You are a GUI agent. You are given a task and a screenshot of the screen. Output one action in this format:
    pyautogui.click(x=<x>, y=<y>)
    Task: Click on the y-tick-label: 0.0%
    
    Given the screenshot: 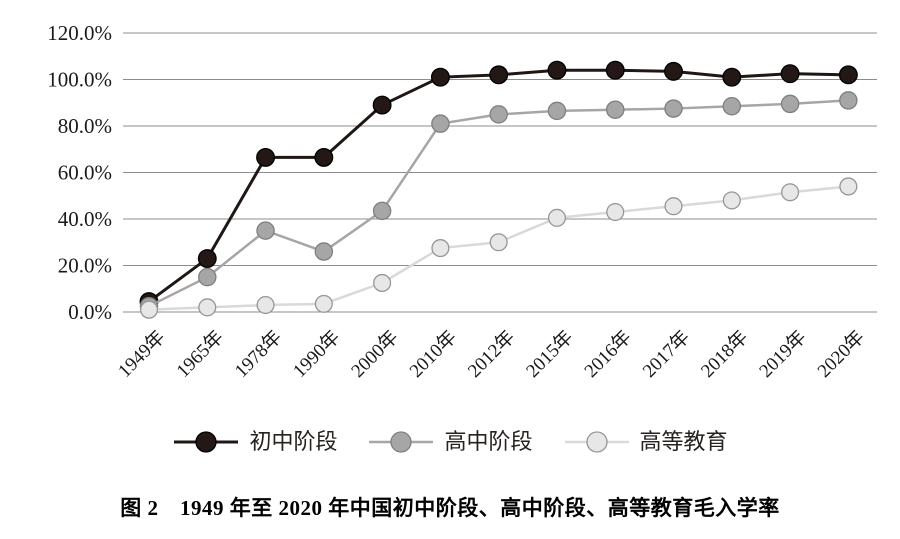 What is the action you would take?
    pyautogui.click(x=90, y=312)
    